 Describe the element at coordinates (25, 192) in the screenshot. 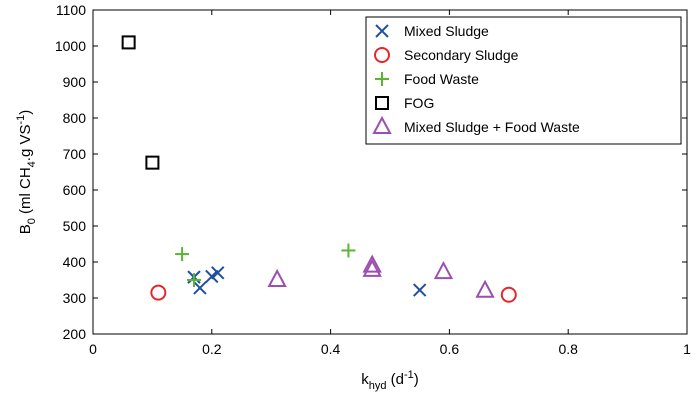

I see `y-axis-title-unit-a: (ml CH` at that location.